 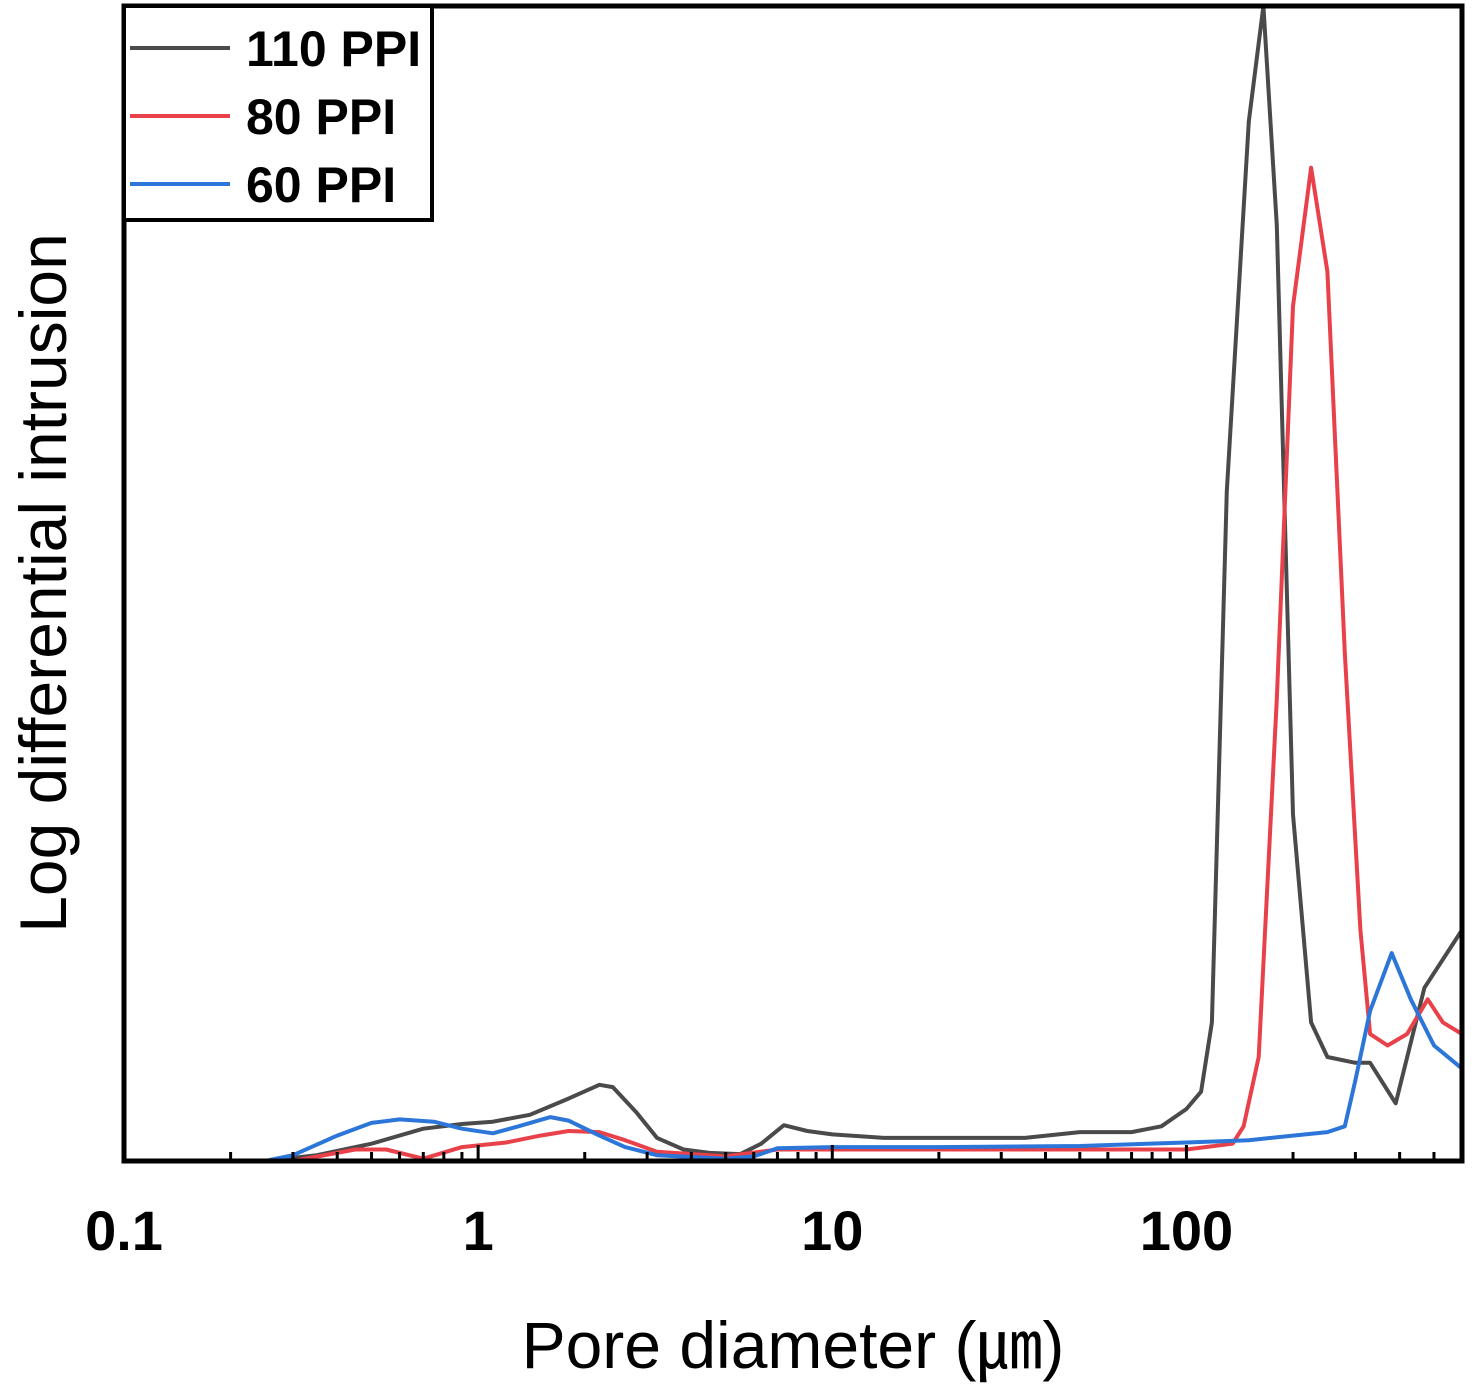 What do you see at coordinates (832, 1230) in the screenshot?
I see `x-tick-label: 10` at bounding box center [832, 1230].